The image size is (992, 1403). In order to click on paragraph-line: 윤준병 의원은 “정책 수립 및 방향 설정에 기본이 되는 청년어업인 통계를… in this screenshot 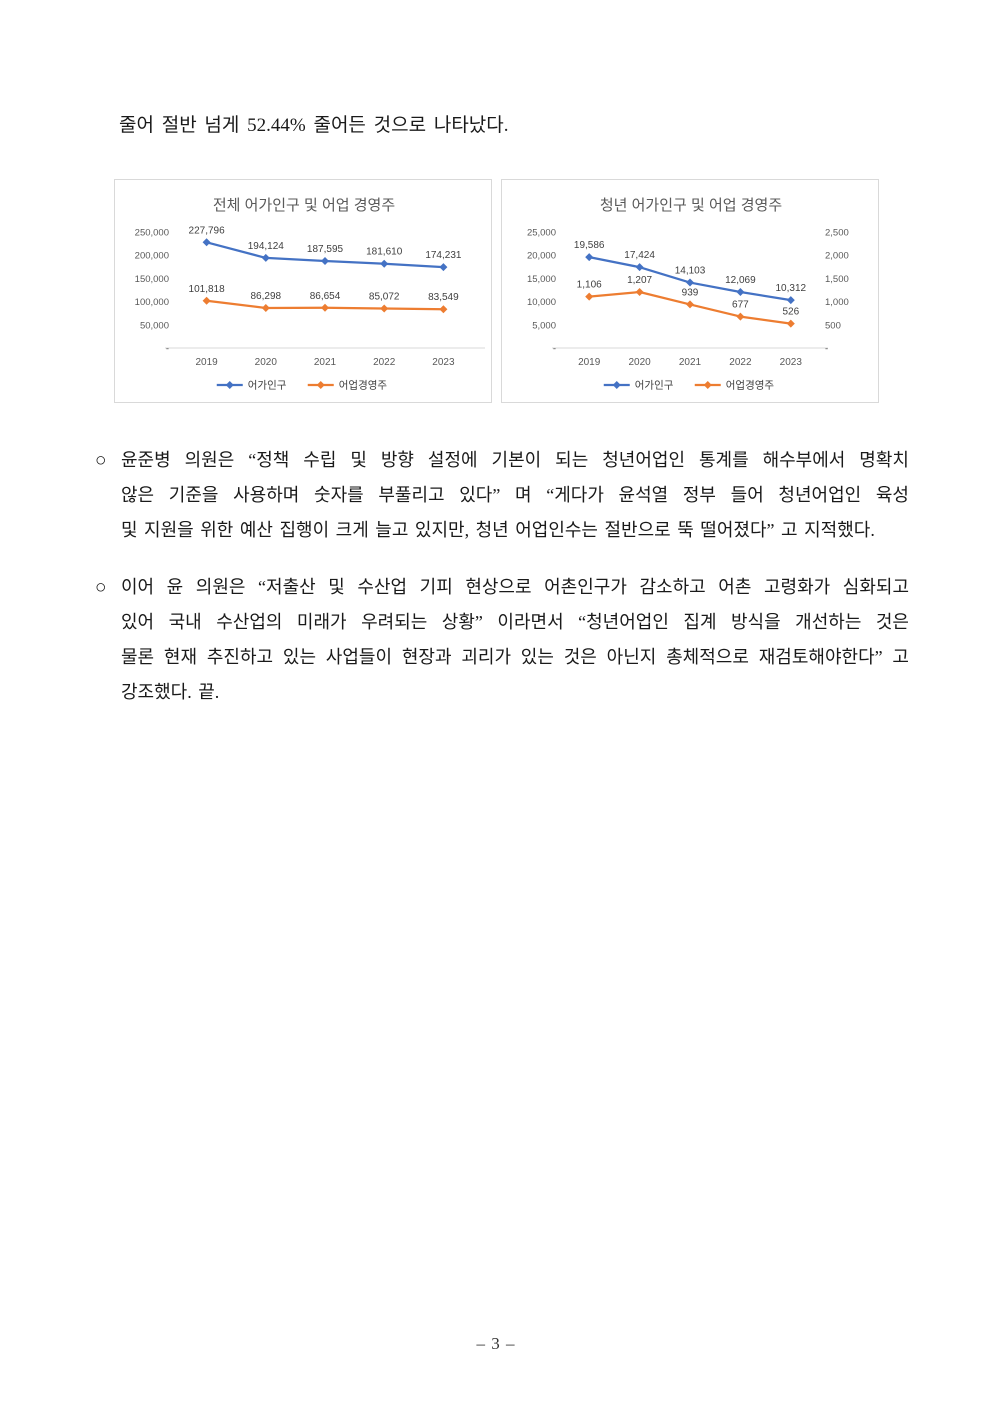, I will do `click(515, 460)`.